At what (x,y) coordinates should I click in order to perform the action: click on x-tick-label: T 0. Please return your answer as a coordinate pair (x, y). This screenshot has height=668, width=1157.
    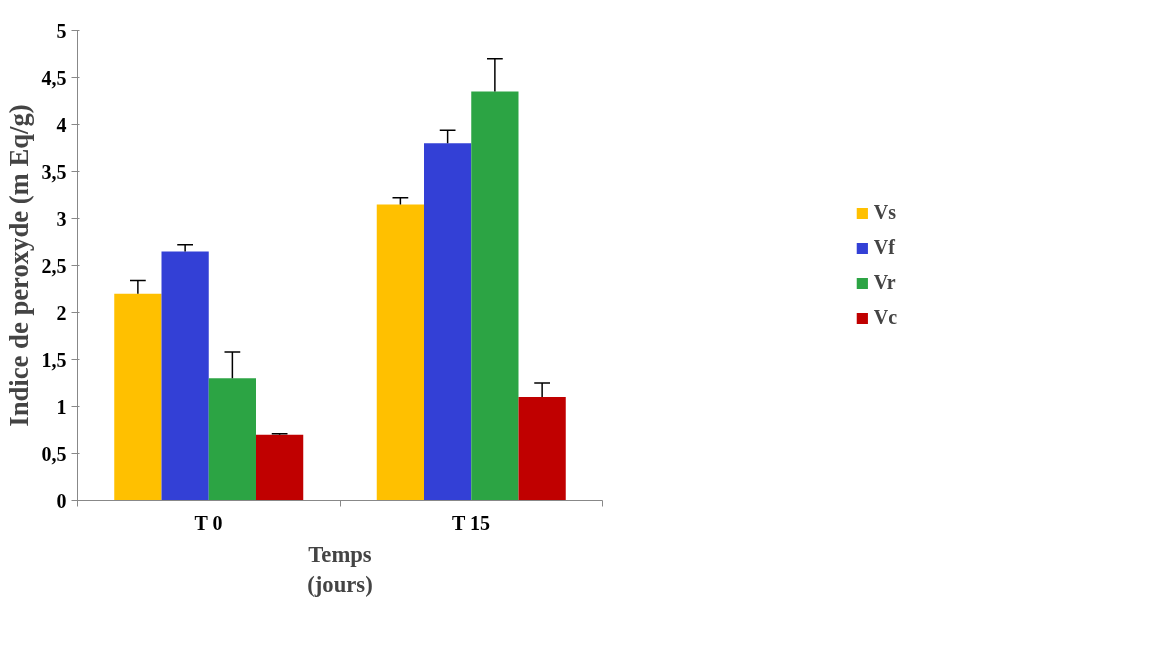
    Looking at the image, I should click on (208, 522).